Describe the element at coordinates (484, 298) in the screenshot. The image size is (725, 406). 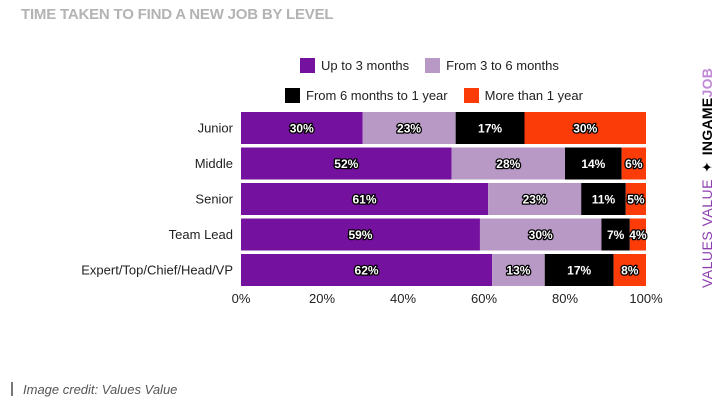
I see `x-tick-label: 60%` at that location.